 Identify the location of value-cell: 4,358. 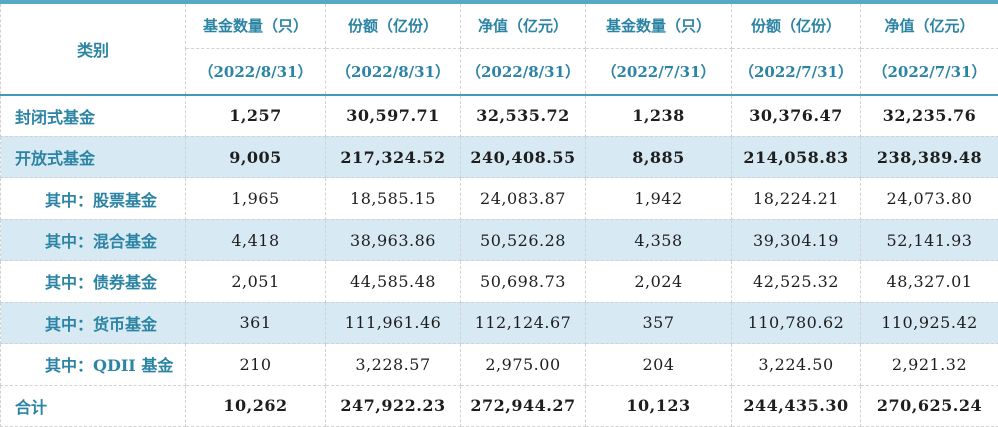
(658, 240).